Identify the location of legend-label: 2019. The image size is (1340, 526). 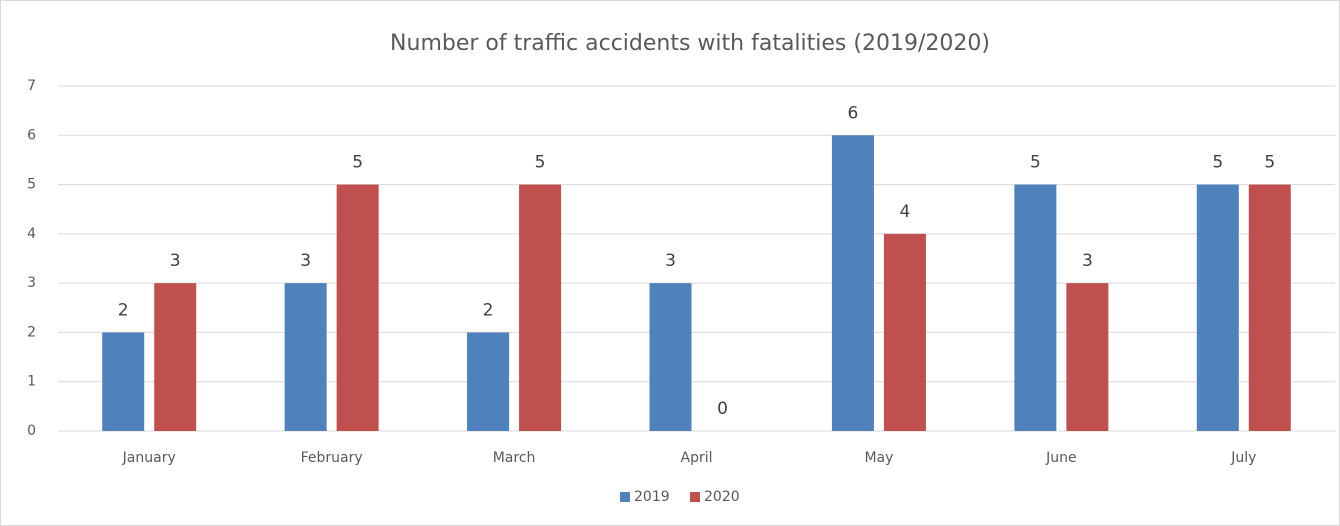
(652, 497).